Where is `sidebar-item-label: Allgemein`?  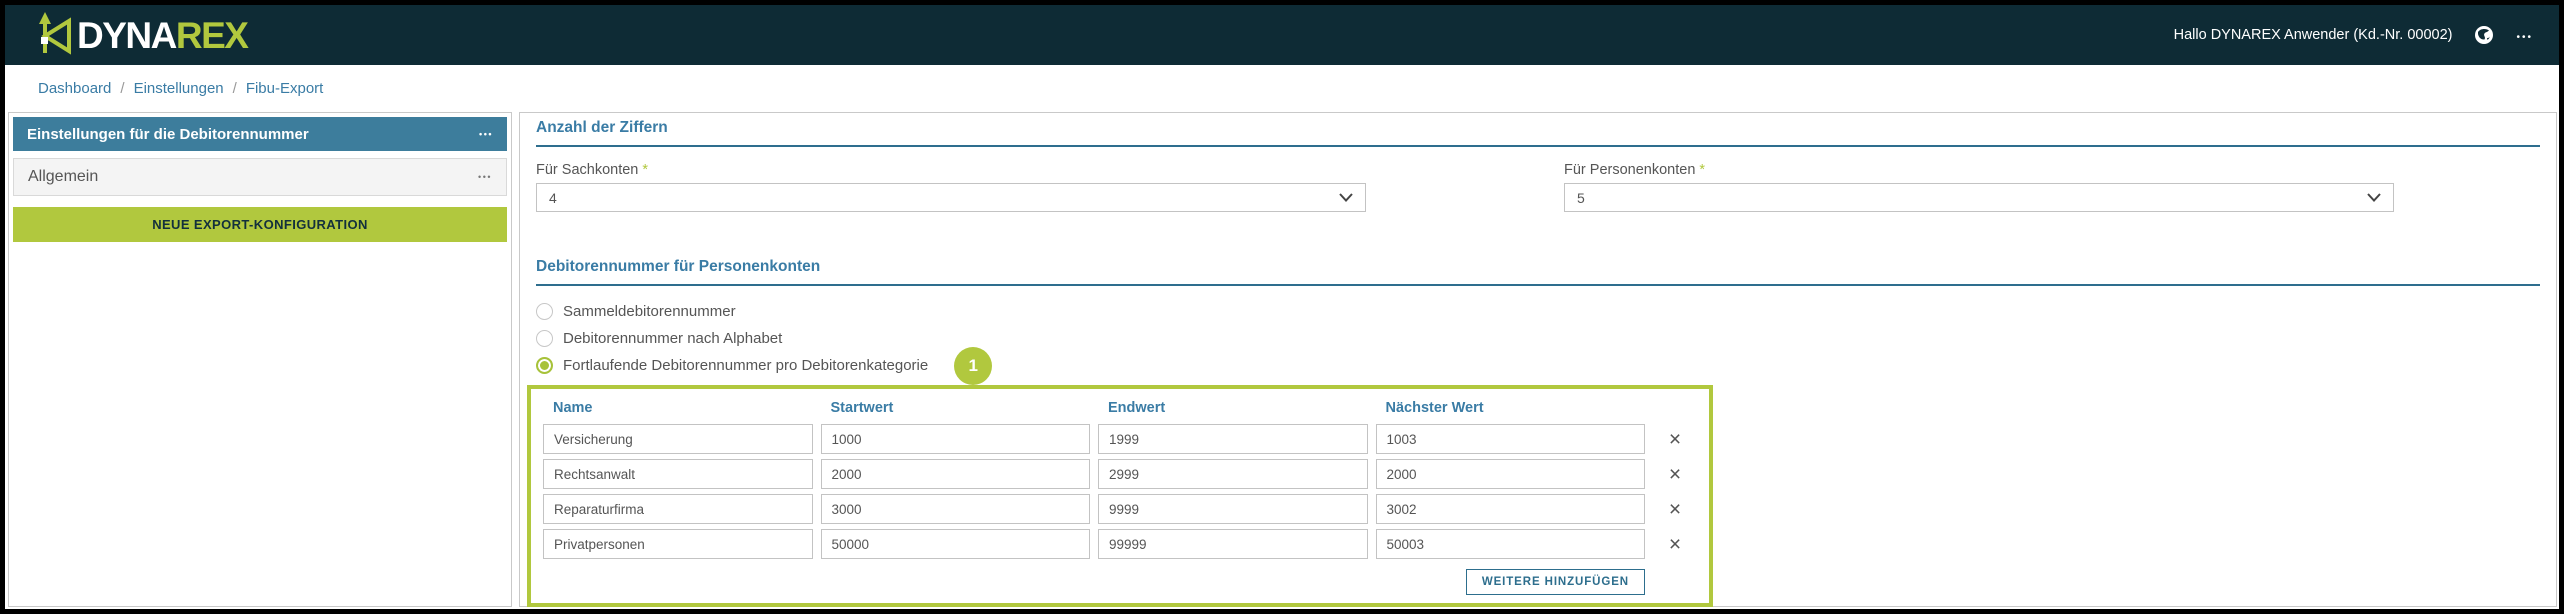 sidebar-item-label: Allgemein is located at coordinates (63, 176).